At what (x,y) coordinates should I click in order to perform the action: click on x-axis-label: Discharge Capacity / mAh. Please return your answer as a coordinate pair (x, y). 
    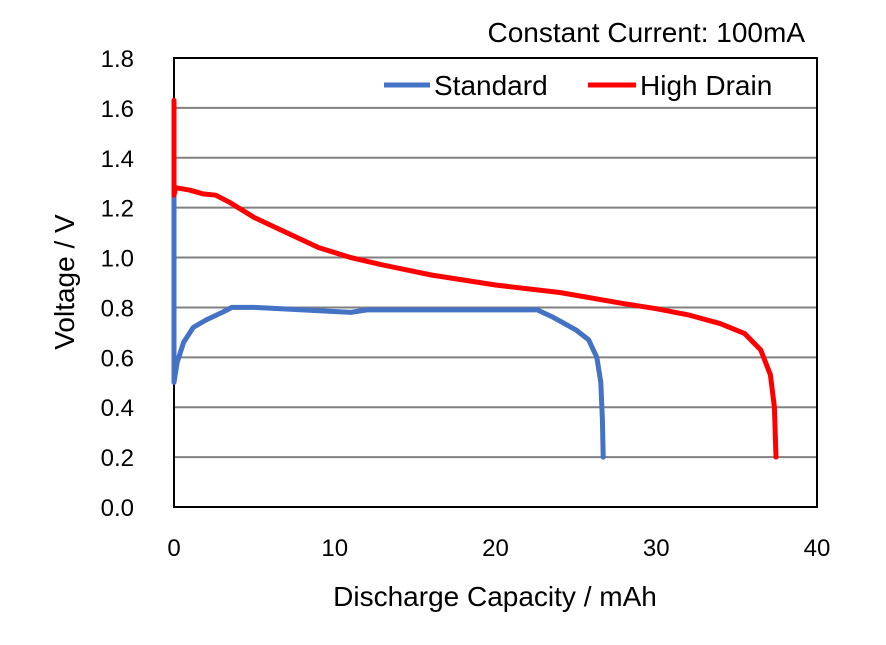
    Looking at the image, I should click on (495, 596).